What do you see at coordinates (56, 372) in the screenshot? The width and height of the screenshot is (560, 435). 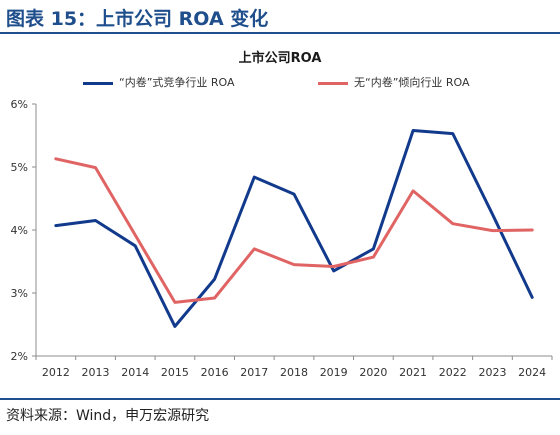 I see `x-tick-label: 2012` at bounding box center [56, 372].